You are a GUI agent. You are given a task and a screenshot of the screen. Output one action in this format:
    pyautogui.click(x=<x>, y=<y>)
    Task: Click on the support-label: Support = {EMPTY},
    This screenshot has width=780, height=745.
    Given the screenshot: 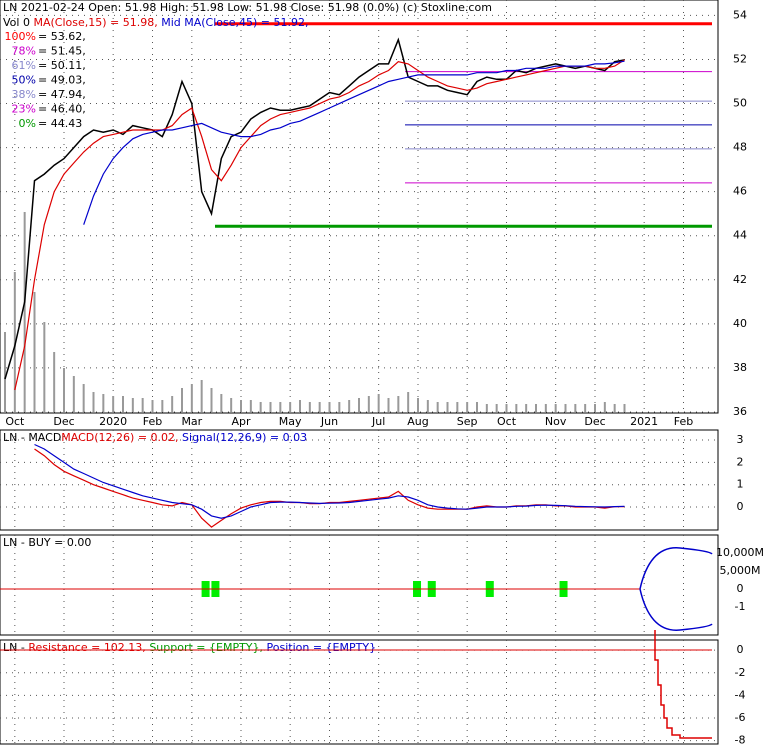 What is the action you would take?
    pyautogui.click(x=206, y=647)
    